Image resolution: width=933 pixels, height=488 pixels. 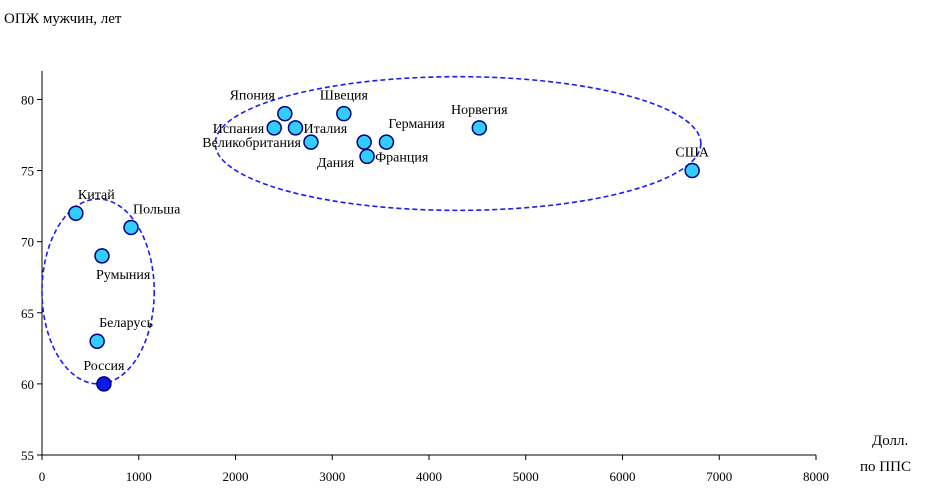 What do you see at coordinates (890, 441) in the screenshot?
I see `x-axis-title-line-1: Долл.` at bounding box center [890, 441].